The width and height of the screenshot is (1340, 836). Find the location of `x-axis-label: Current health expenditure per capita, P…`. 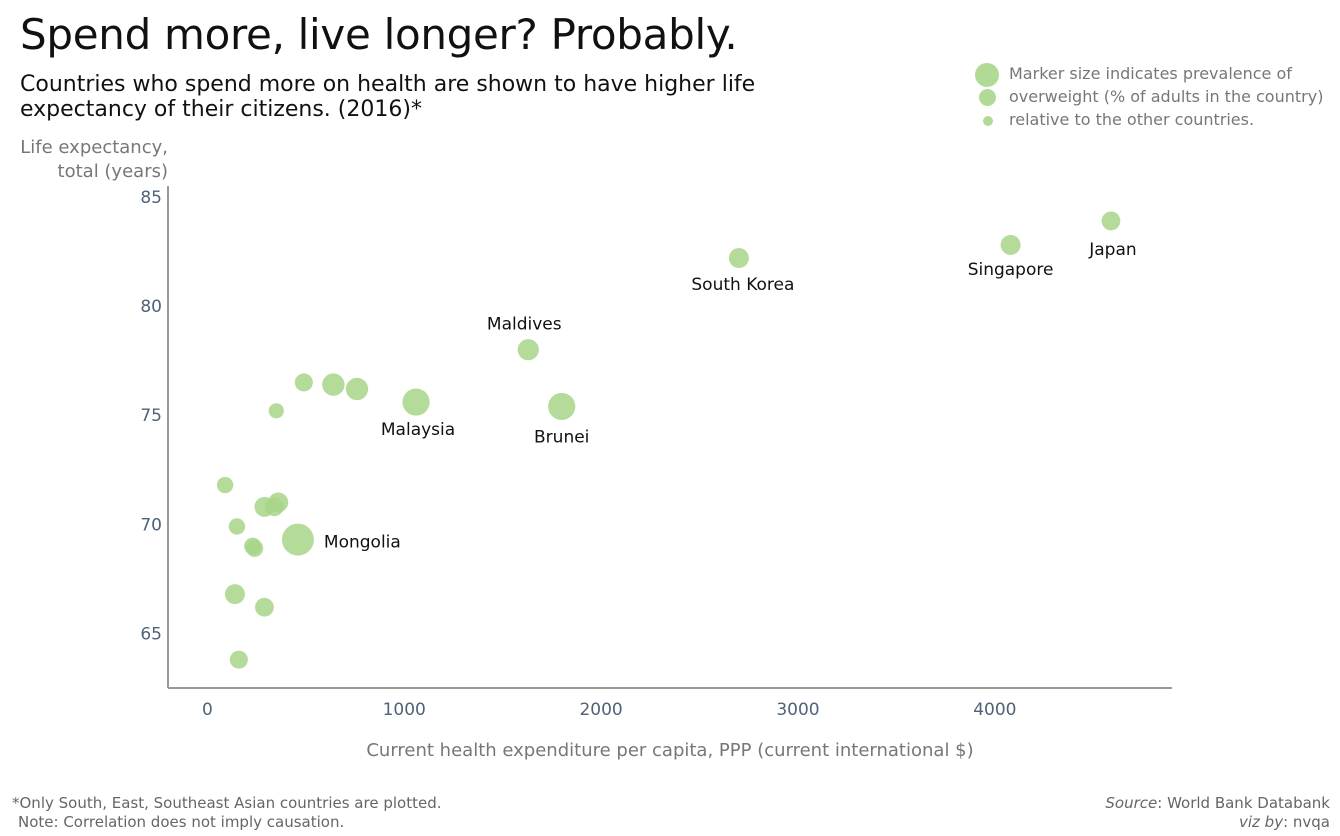

x-axis-label: Current health expenditure per capita, P… is located at coordinates (670, 750).